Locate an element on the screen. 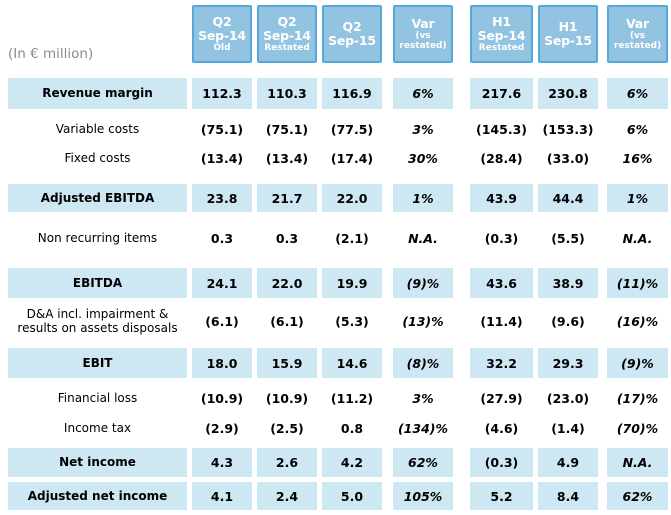 Image resolution: width=671 pixels, height=515 pixels. var-value-cell: 1% is located at coordinates (637, 198).